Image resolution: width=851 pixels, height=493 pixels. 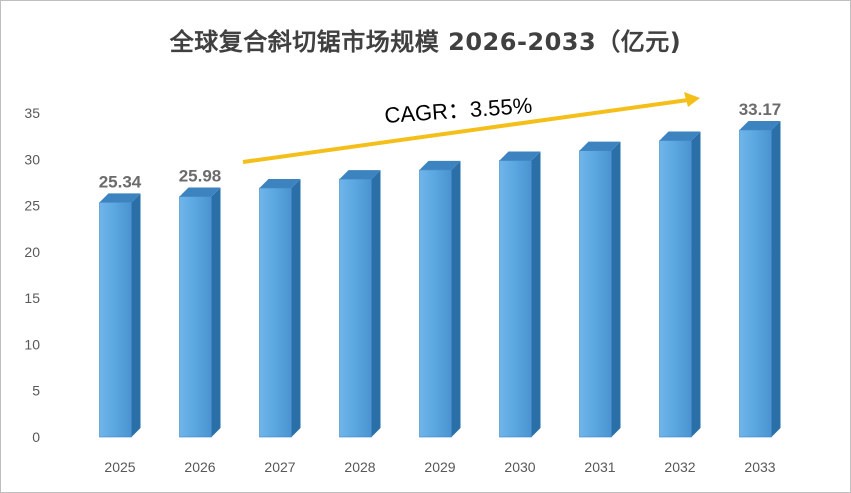 I want to click on data-label: 33.17, so click(x=760, y=109).